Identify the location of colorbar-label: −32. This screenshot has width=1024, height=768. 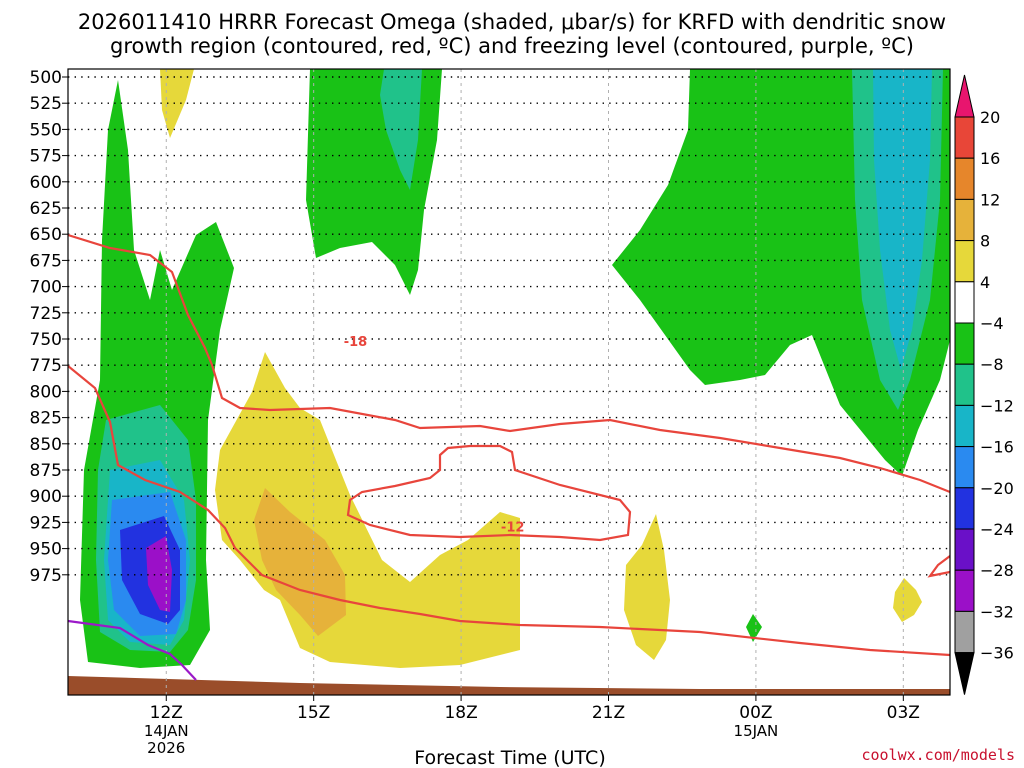
(997, 611).